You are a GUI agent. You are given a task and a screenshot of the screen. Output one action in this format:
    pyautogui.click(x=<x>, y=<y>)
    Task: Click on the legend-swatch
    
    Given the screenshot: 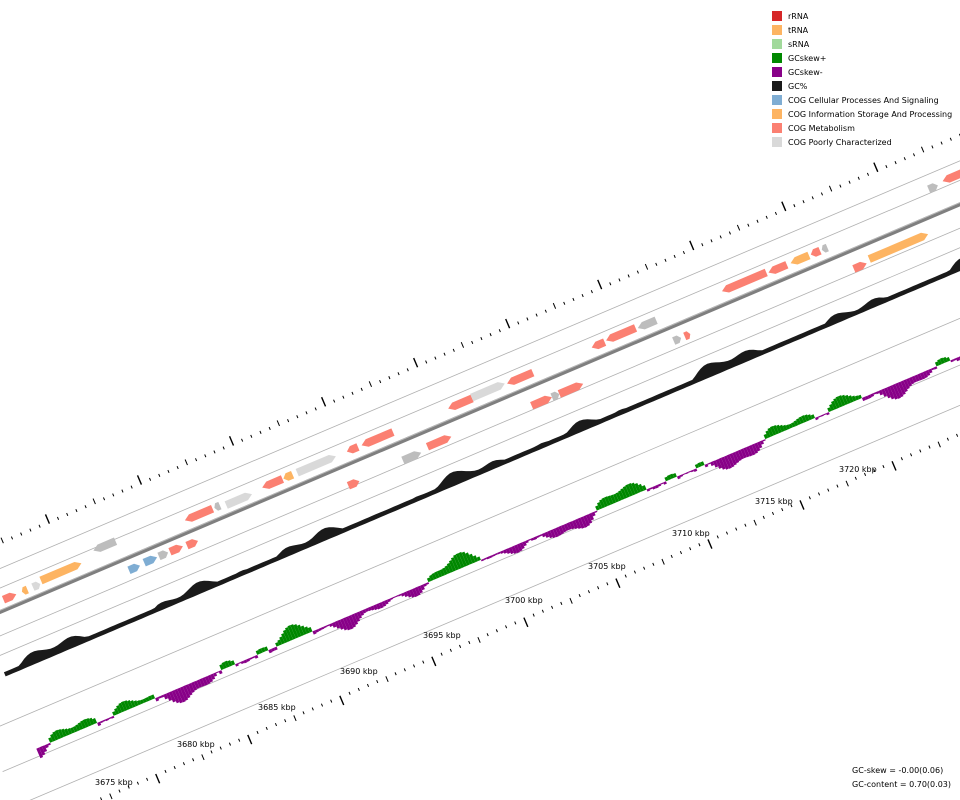 What is the action you would take?
    pyautogui.click(x=777, y=114)
    